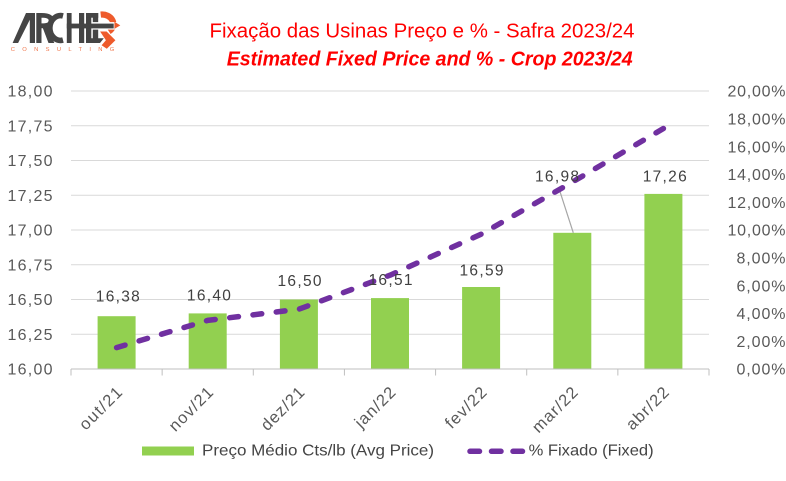 The height and width of the screenshot is (481, 786). What do you see at coordinates (209, 296) in the screenshot?
I see `svg-text: 16,40` at bounding box center [209, 296].